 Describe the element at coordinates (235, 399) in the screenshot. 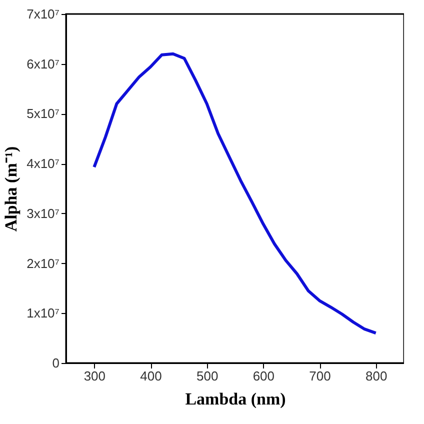

I see `x-axis-title: Lambda (nm)` at that location.